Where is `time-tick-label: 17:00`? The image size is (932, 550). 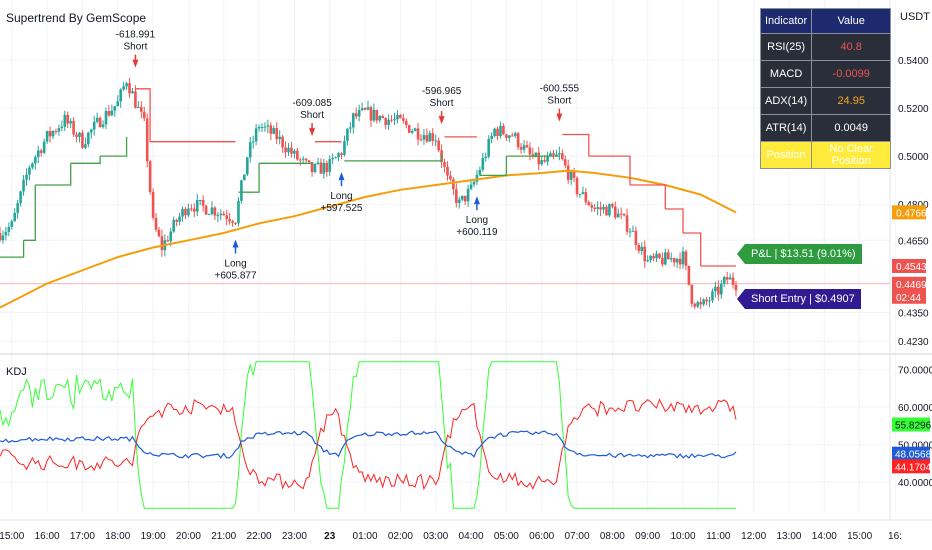
time-tick-label: 17:00 is located at coordinates (82, 536).